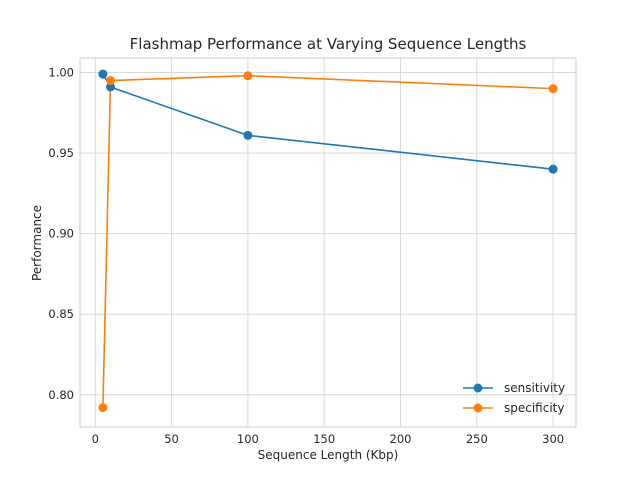  What do you see at coordinates (95, 439) in the screenshot?
I see `x-tick-label: 0` at bounding box center [95, 439].